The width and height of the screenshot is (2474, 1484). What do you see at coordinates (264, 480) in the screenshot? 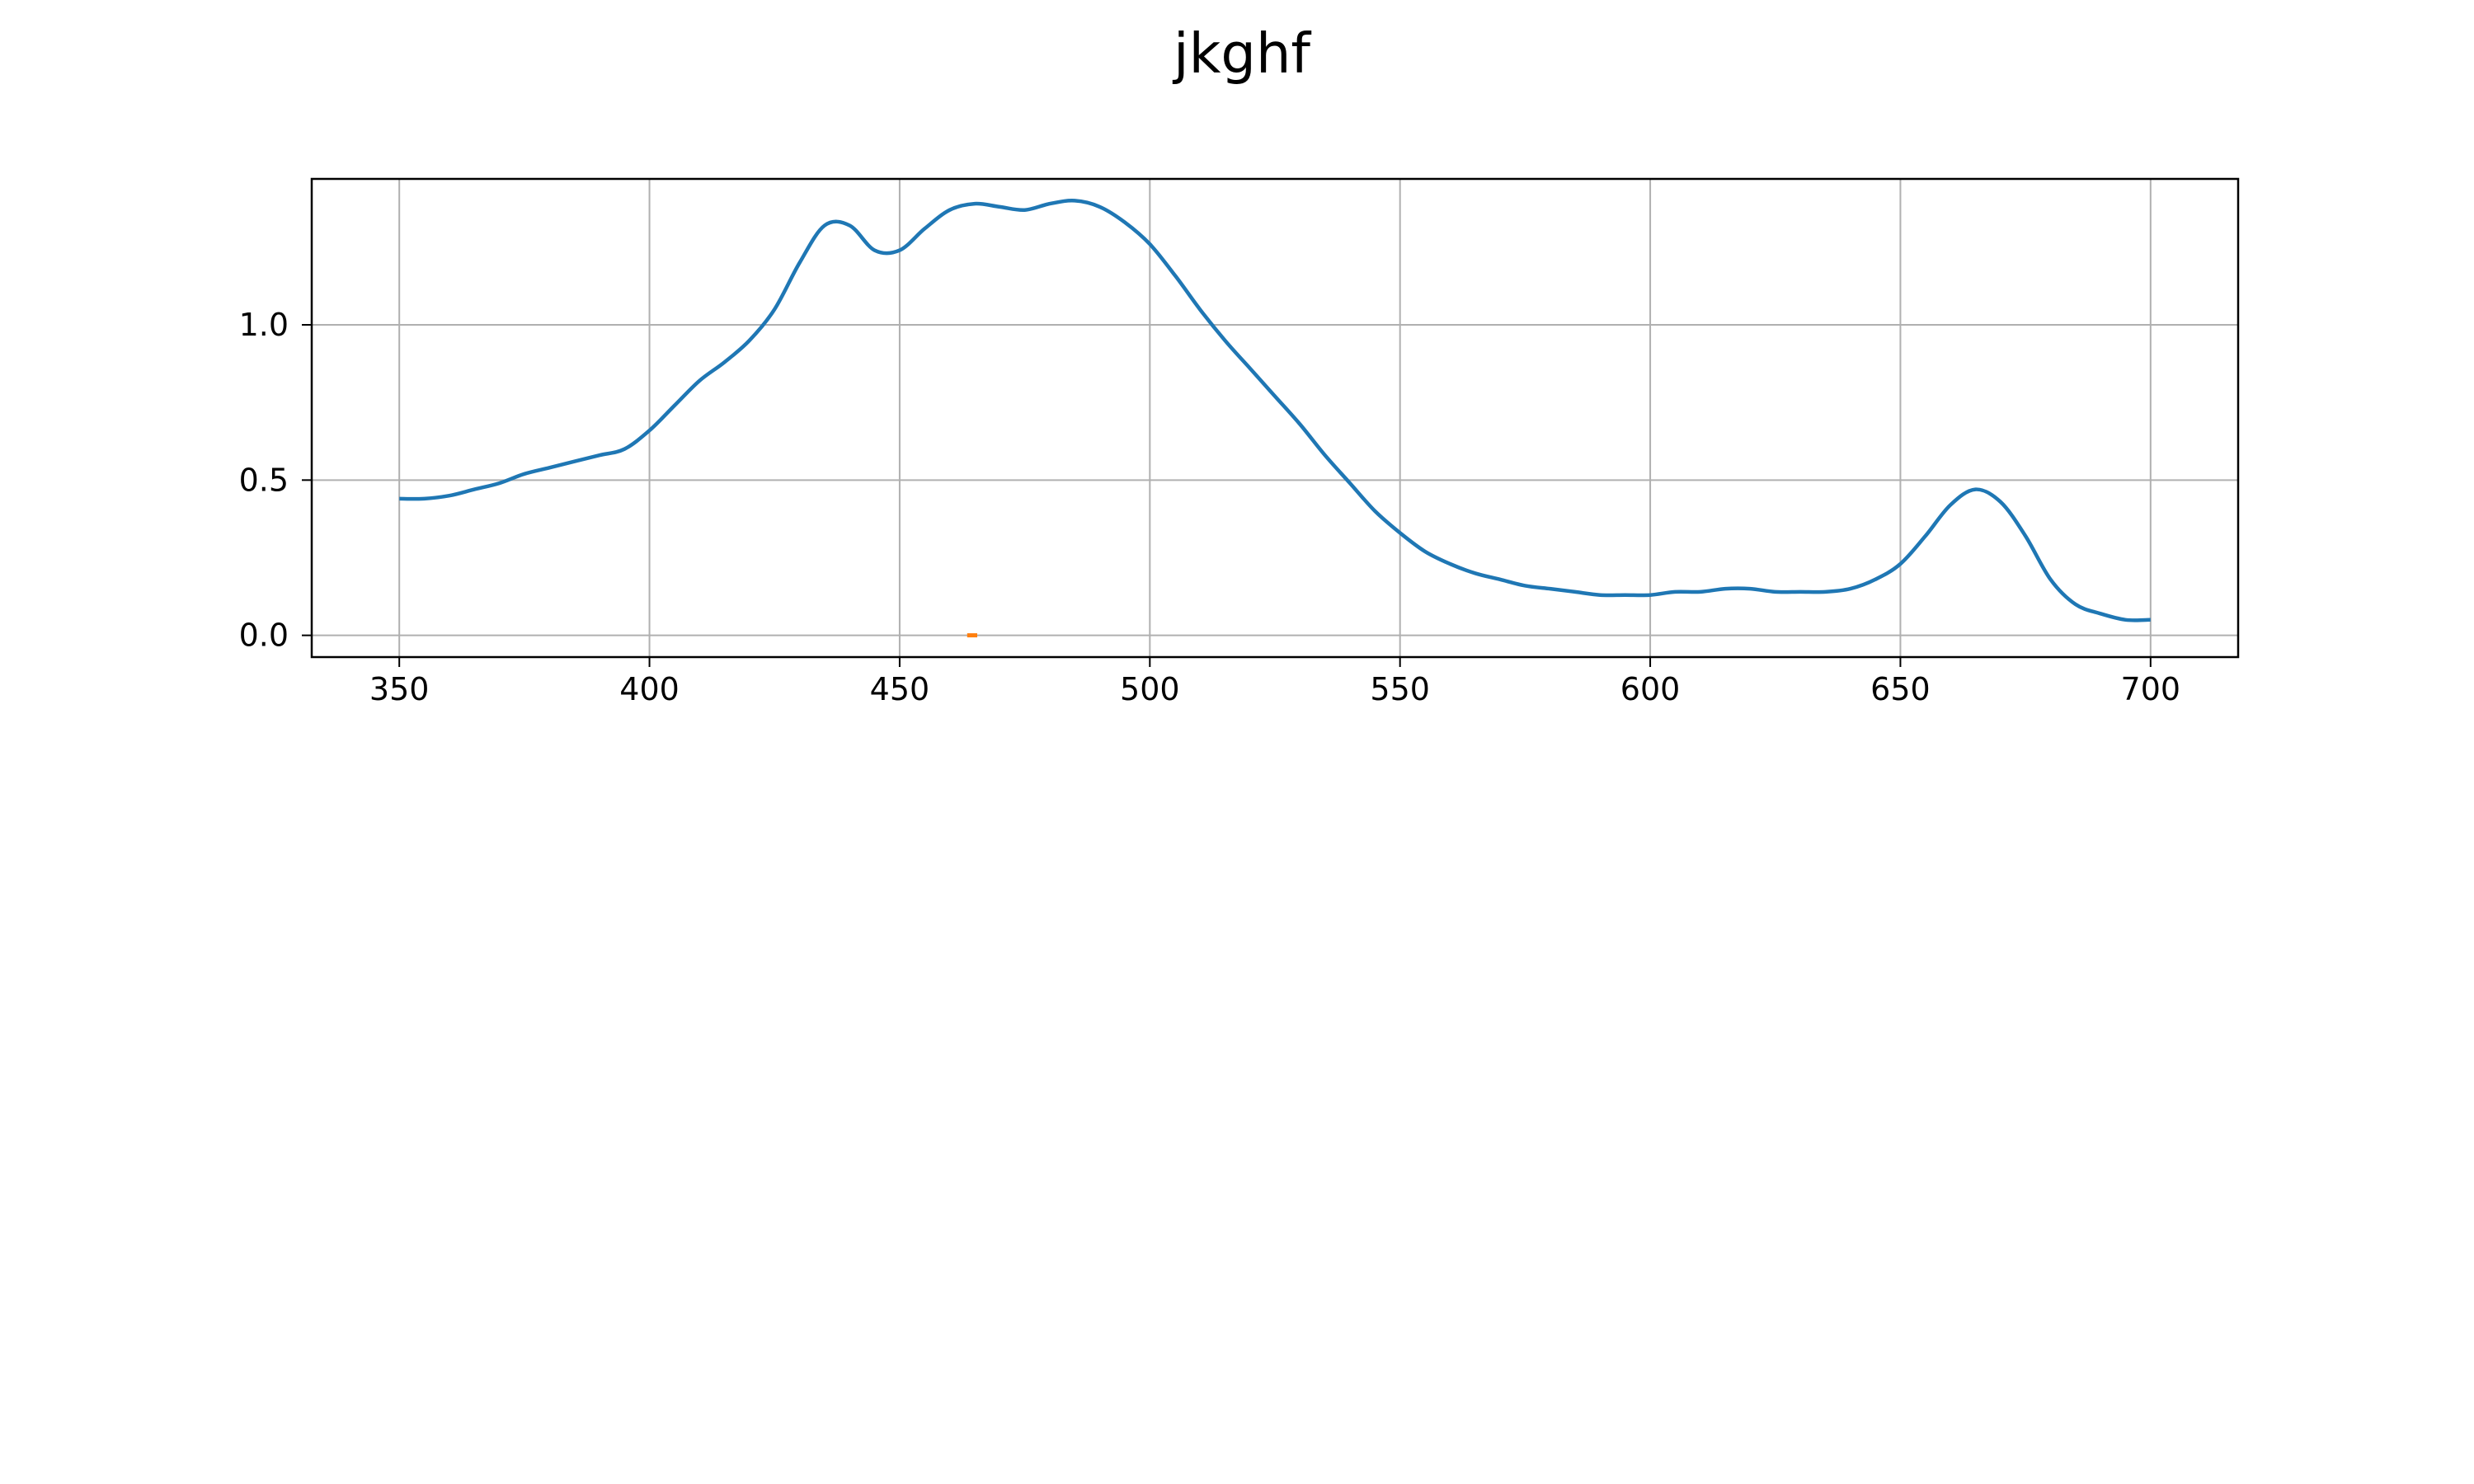
I see `y-tick-label: 0.5` at bounding box center [264, 480].